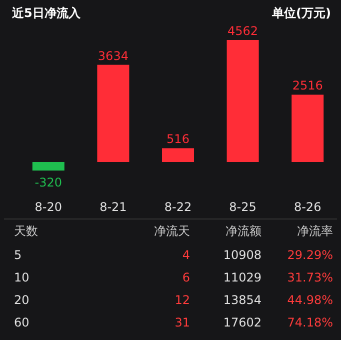 This screenshot has width=341, height=340. What do you see at coordinates (307, 85) in the screenshot?
I see `data-label: 2516` at bounding box center [307, 85].